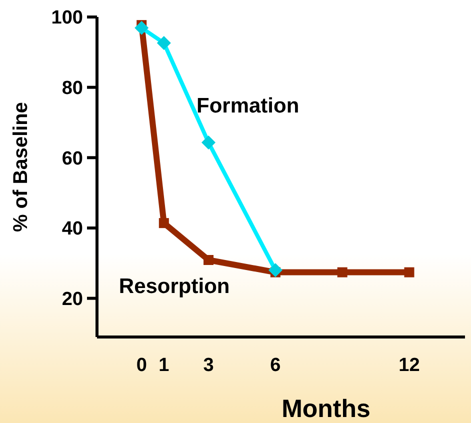  I want to click on y-tick-label: 60, so click(72, 159).